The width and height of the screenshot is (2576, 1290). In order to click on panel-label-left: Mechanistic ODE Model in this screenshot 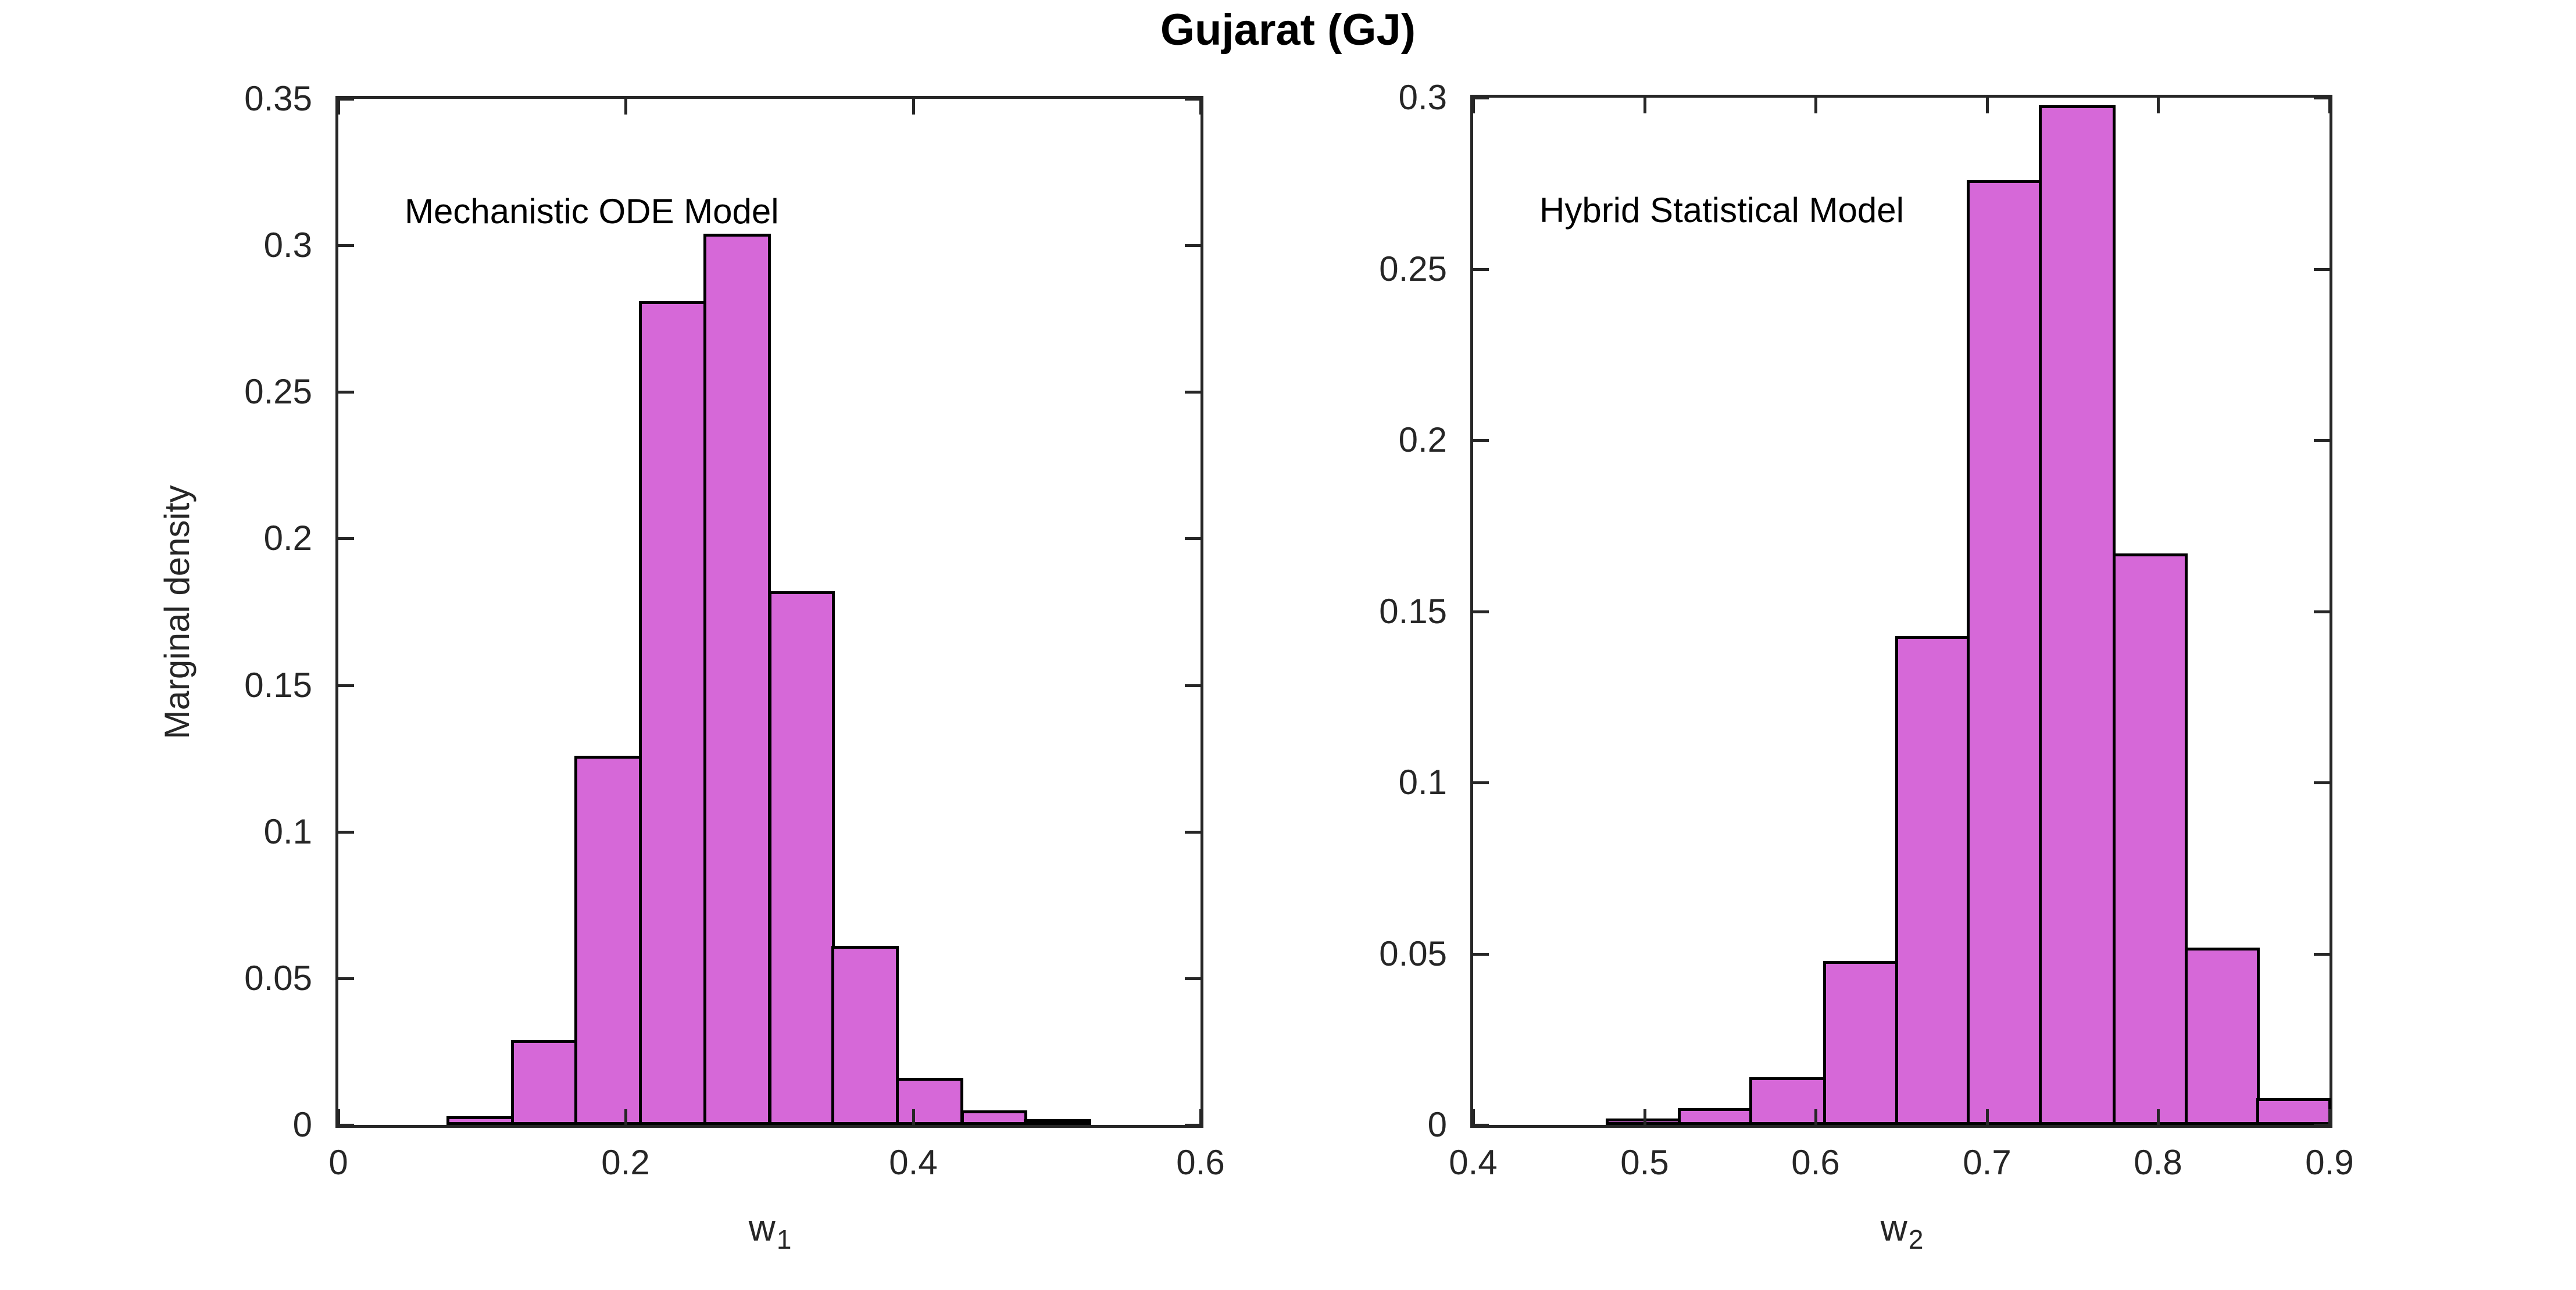, I will do `click(592, 211)`.